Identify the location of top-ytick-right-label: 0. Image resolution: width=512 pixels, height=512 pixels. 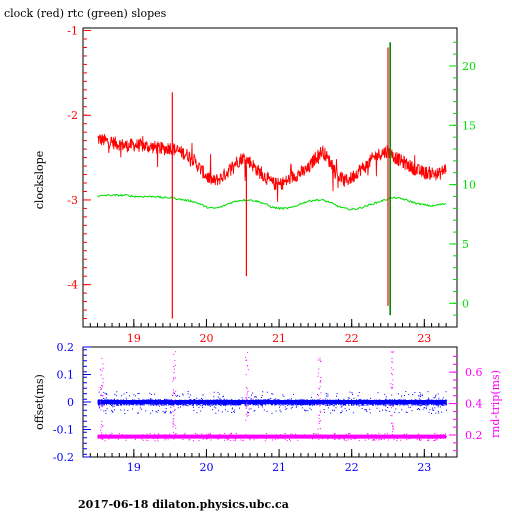
(465, 303).